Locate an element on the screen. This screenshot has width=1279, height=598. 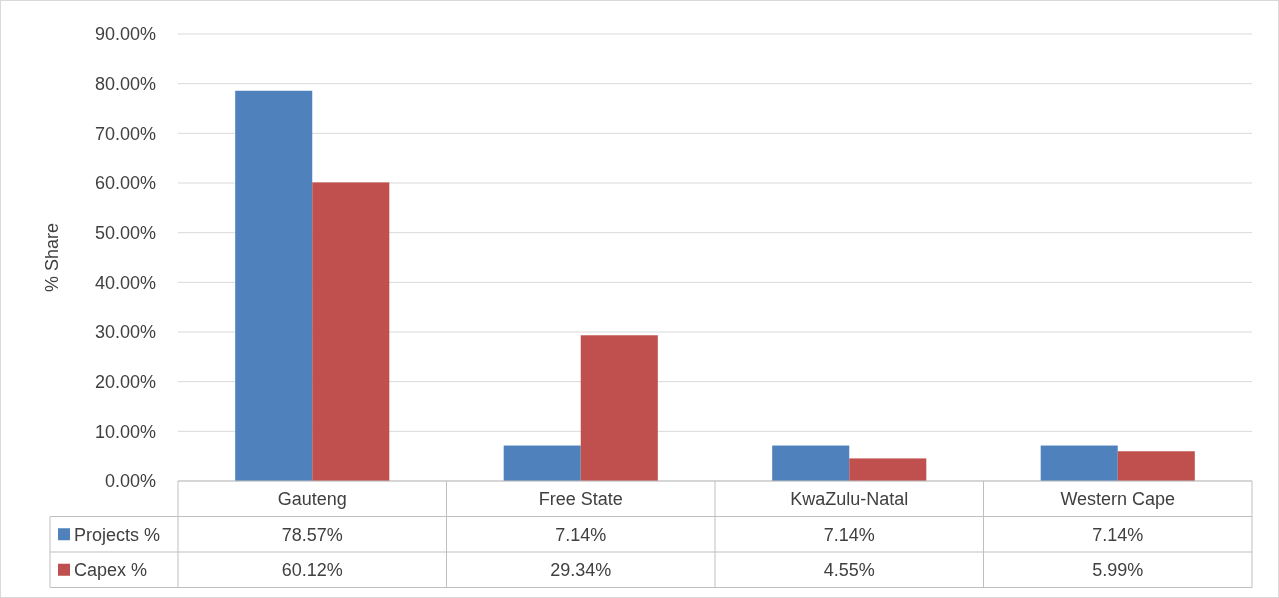
data-label: 29.34% is located at coordinates (581, 570).